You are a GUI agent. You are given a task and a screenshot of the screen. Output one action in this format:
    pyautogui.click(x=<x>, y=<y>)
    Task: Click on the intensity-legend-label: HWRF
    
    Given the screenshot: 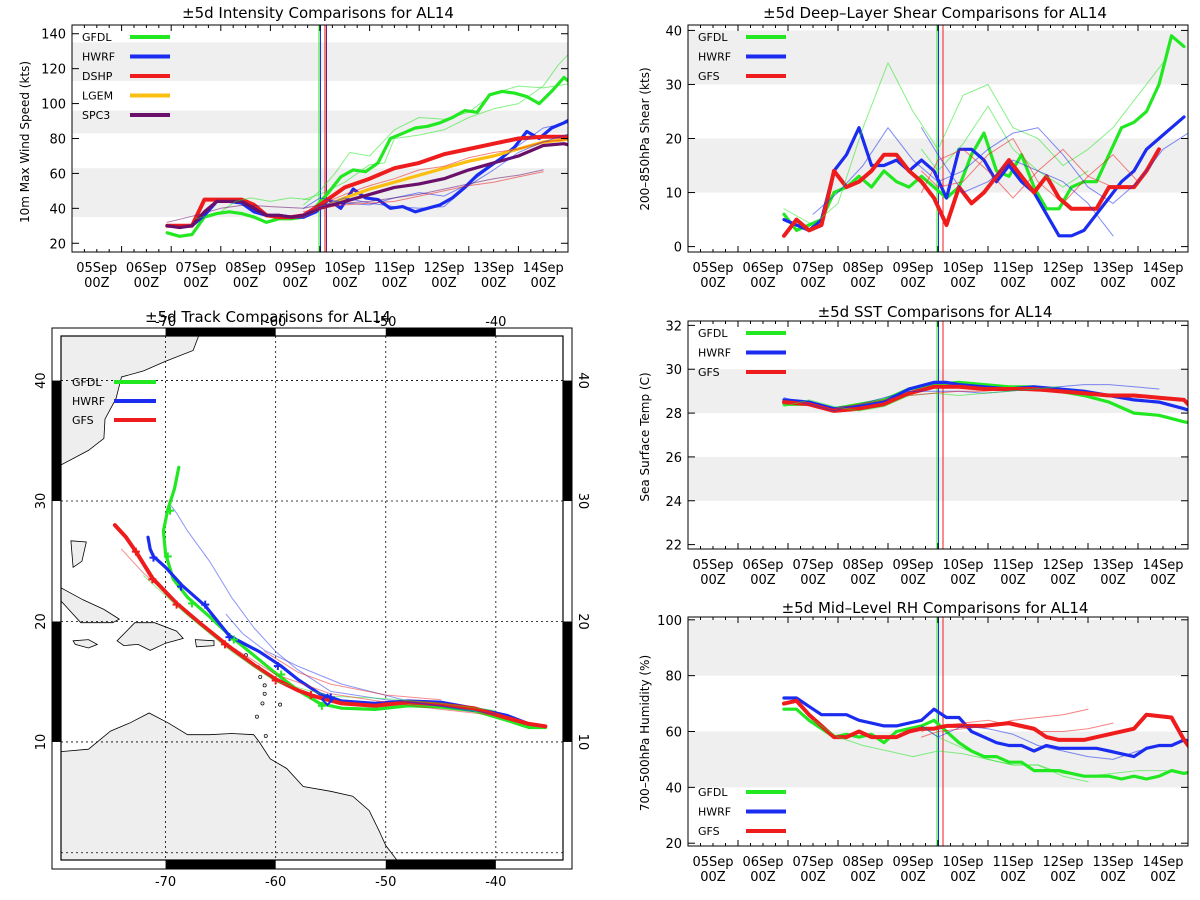 What is the action you would take?
    pyautogui.click(x=98, y=57)
    